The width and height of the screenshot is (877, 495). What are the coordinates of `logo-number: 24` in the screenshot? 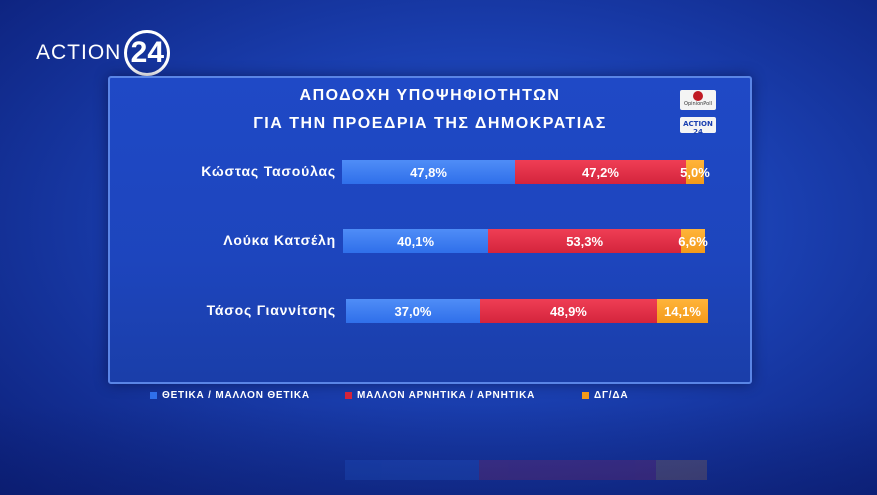 It's located at (147, 53).